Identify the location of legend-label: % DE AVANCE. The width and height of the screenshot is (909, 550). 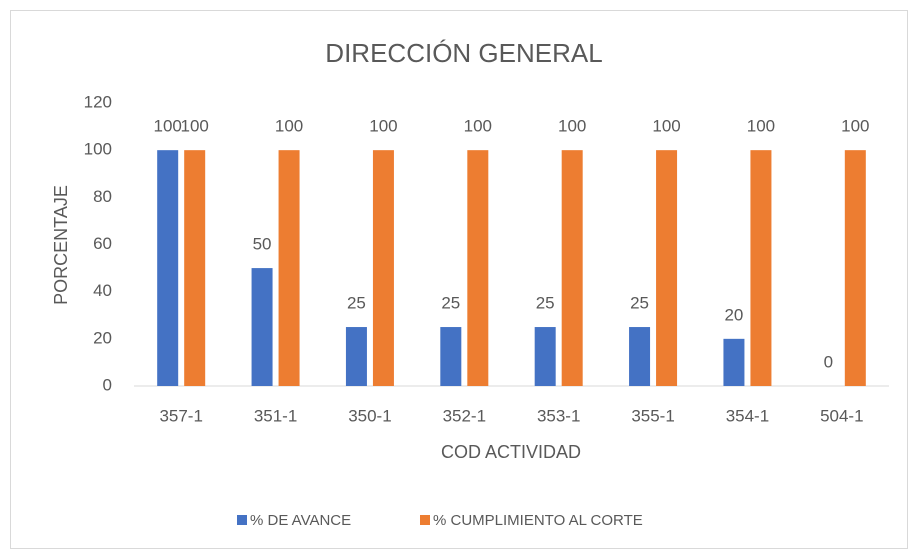
(300, 520).